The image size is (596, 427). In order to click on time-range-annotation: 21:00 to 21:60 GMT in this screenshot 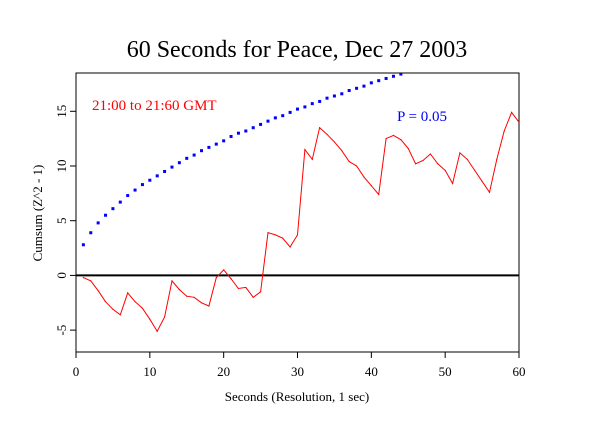, I will do `click(154, 106)`.